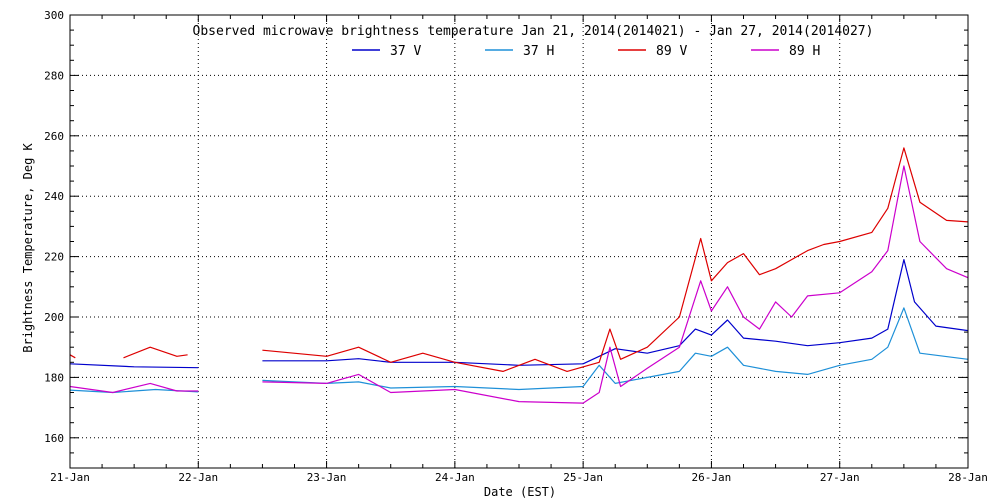  Describe the element at coordinates (968, 477) in the screenshot. I see `x-tick-label: 28-Jan` at that location.